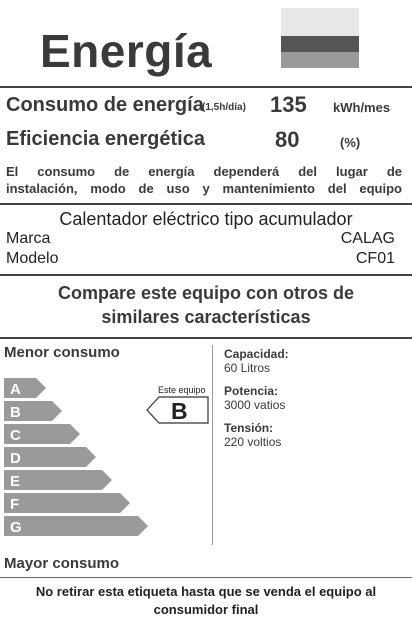 The image size is (412, 639). What do you see at coordinates (15, 435) in the screenshot?
I see `scale-letter-c: C` at bounding box center [15, 435].